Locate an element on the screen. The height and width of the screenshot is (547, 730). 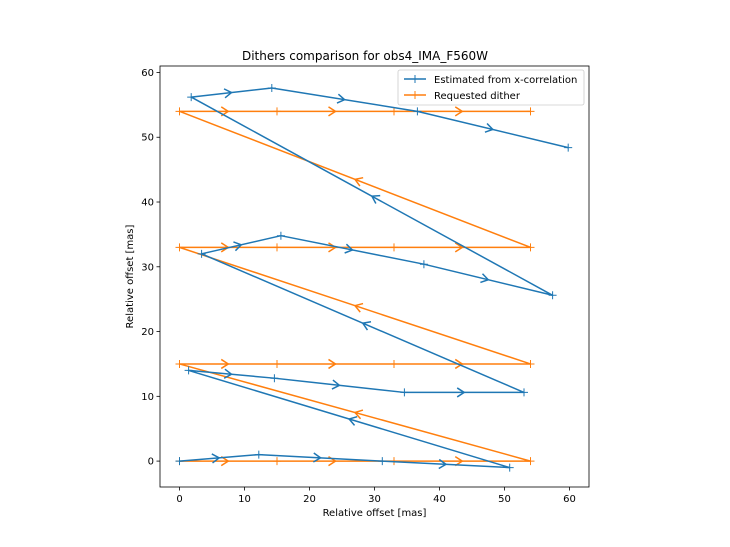
x-tick-label: 40 is located at coordinates (439, 499).